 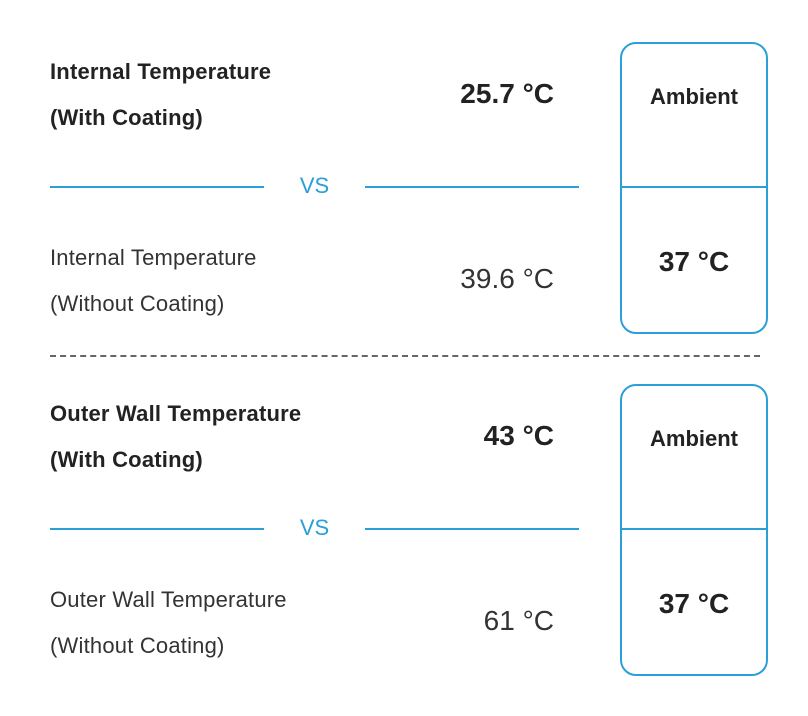 What do you see at coordinates (220, 437) in the screenshot?
I see `outer-with-coating-label: Outer Wall Temperature (With Coating)` at bounding box center [220, 437].